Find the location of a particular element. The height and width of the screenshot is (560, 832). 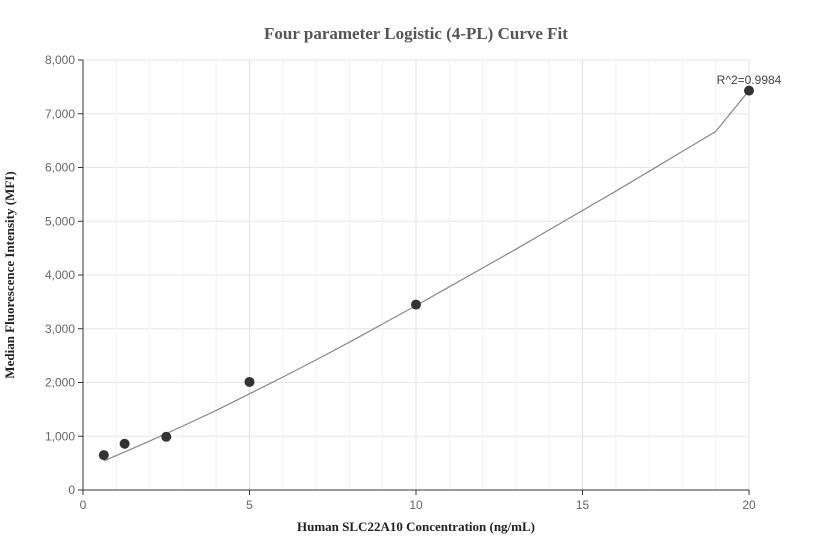

y-tick-label: 6,000 is located at coordinates (60, 168).